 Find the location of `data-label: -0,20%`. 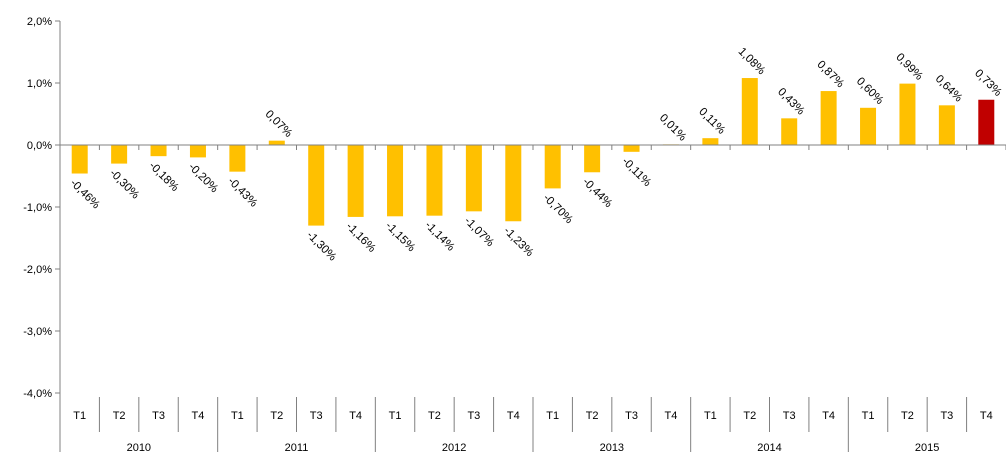

data-label: -0,20% is located at coordinates (203, 178).